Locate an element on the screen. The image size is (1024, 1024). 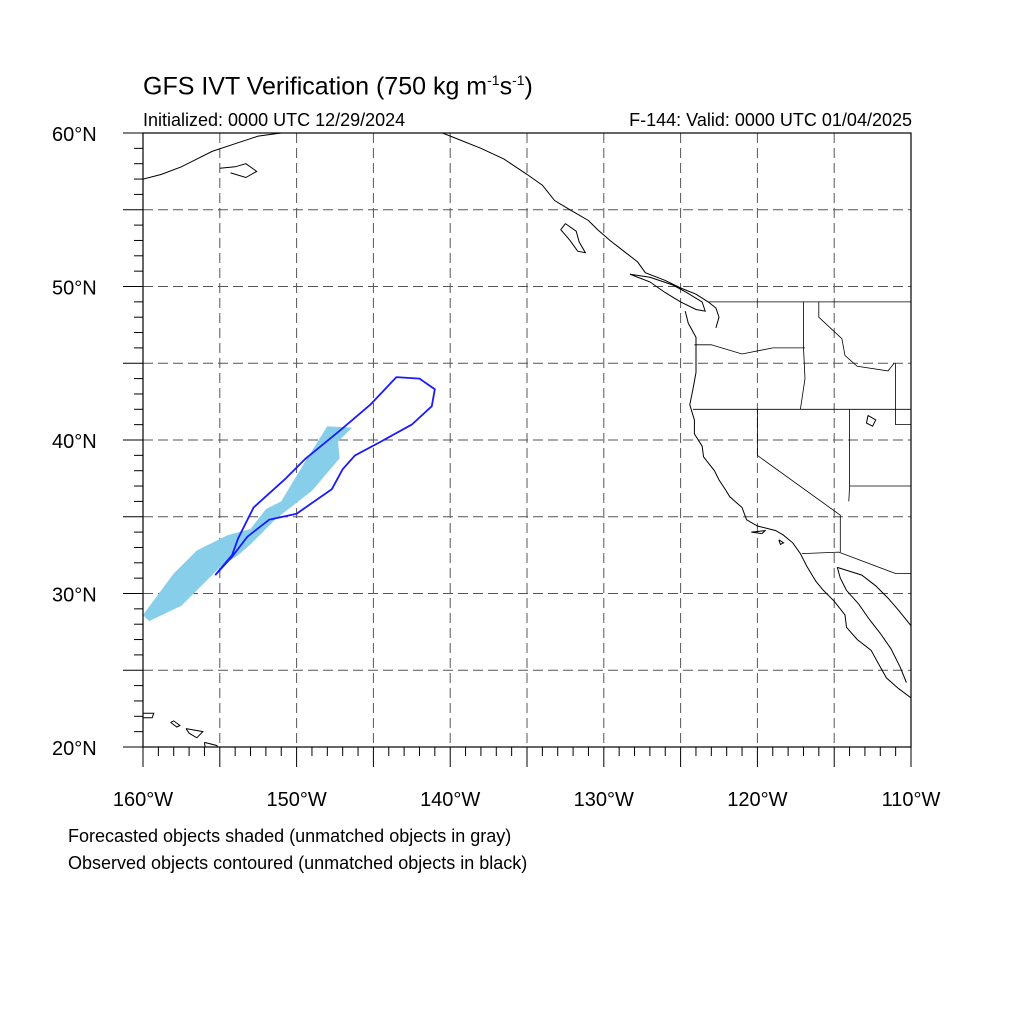
lon-label: 140°W is located at coordinates (450, 800).